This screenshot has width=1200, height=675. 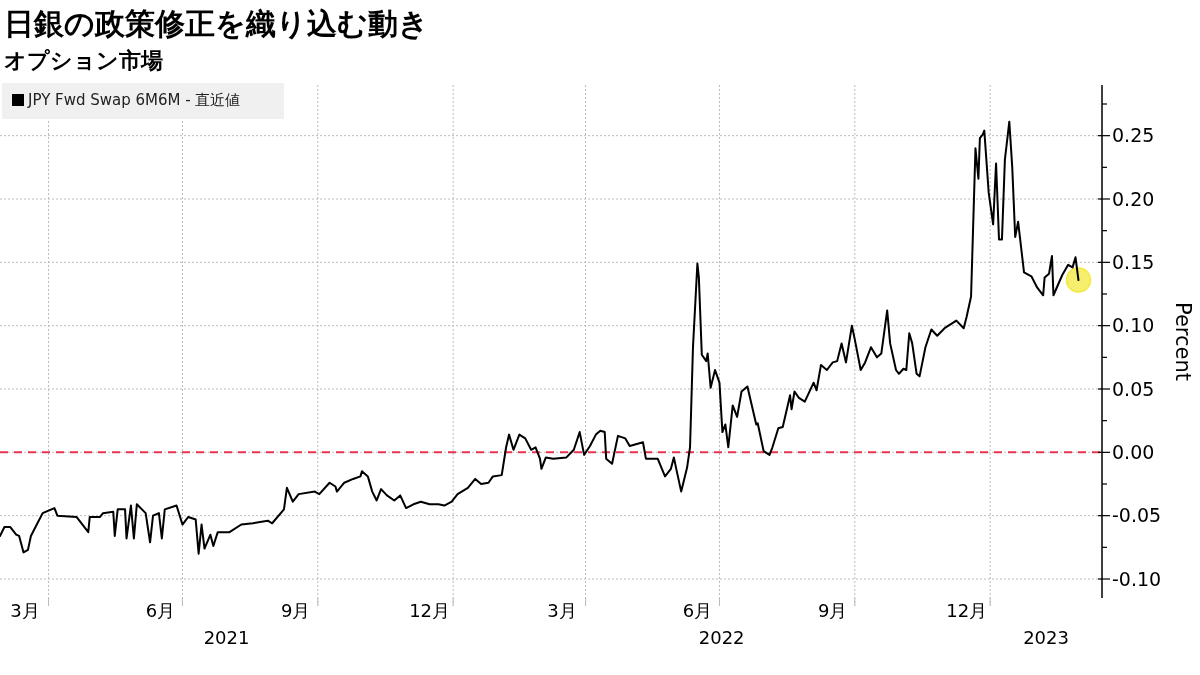 I want to click on legend-label: JPY Fwd Swap 6M6M - 直近値, so click(x=134, y=100).